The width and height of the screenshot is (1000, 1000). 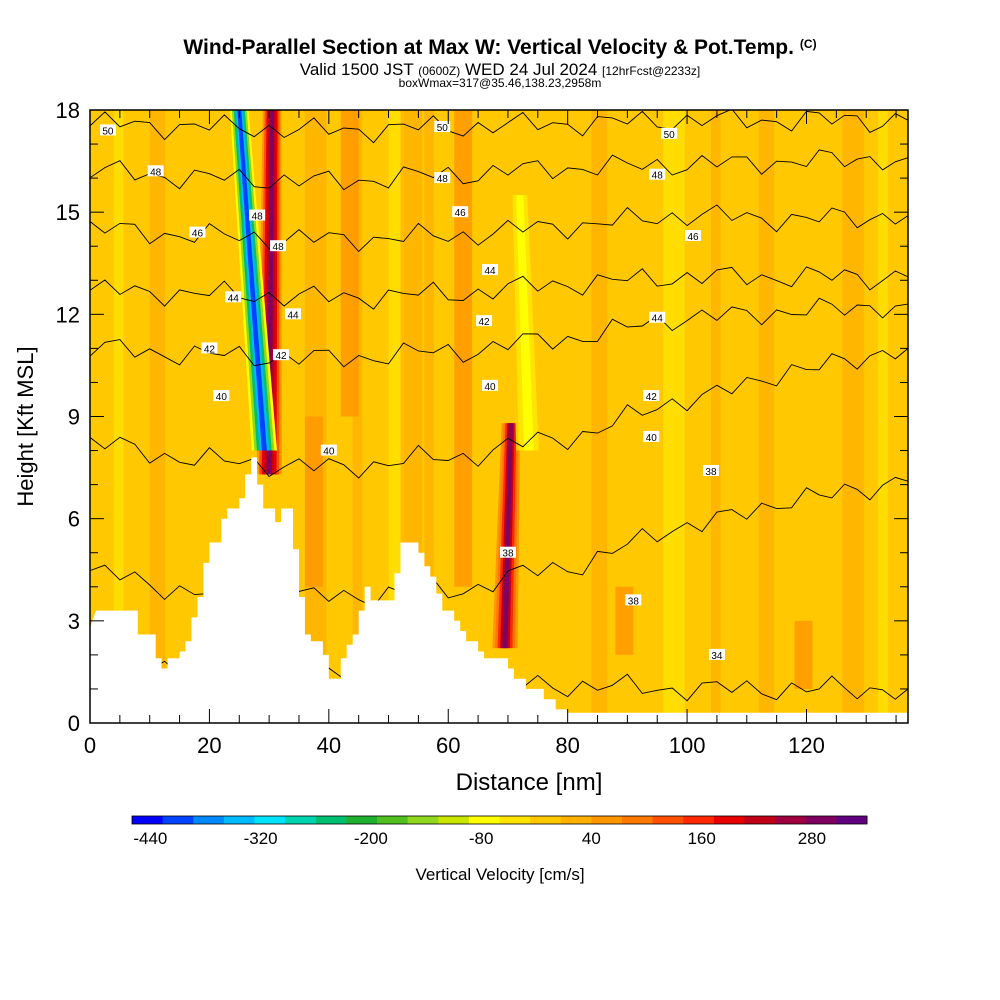 I want to click on colorbar-tick-label: -440, so click(x=150, y=838).